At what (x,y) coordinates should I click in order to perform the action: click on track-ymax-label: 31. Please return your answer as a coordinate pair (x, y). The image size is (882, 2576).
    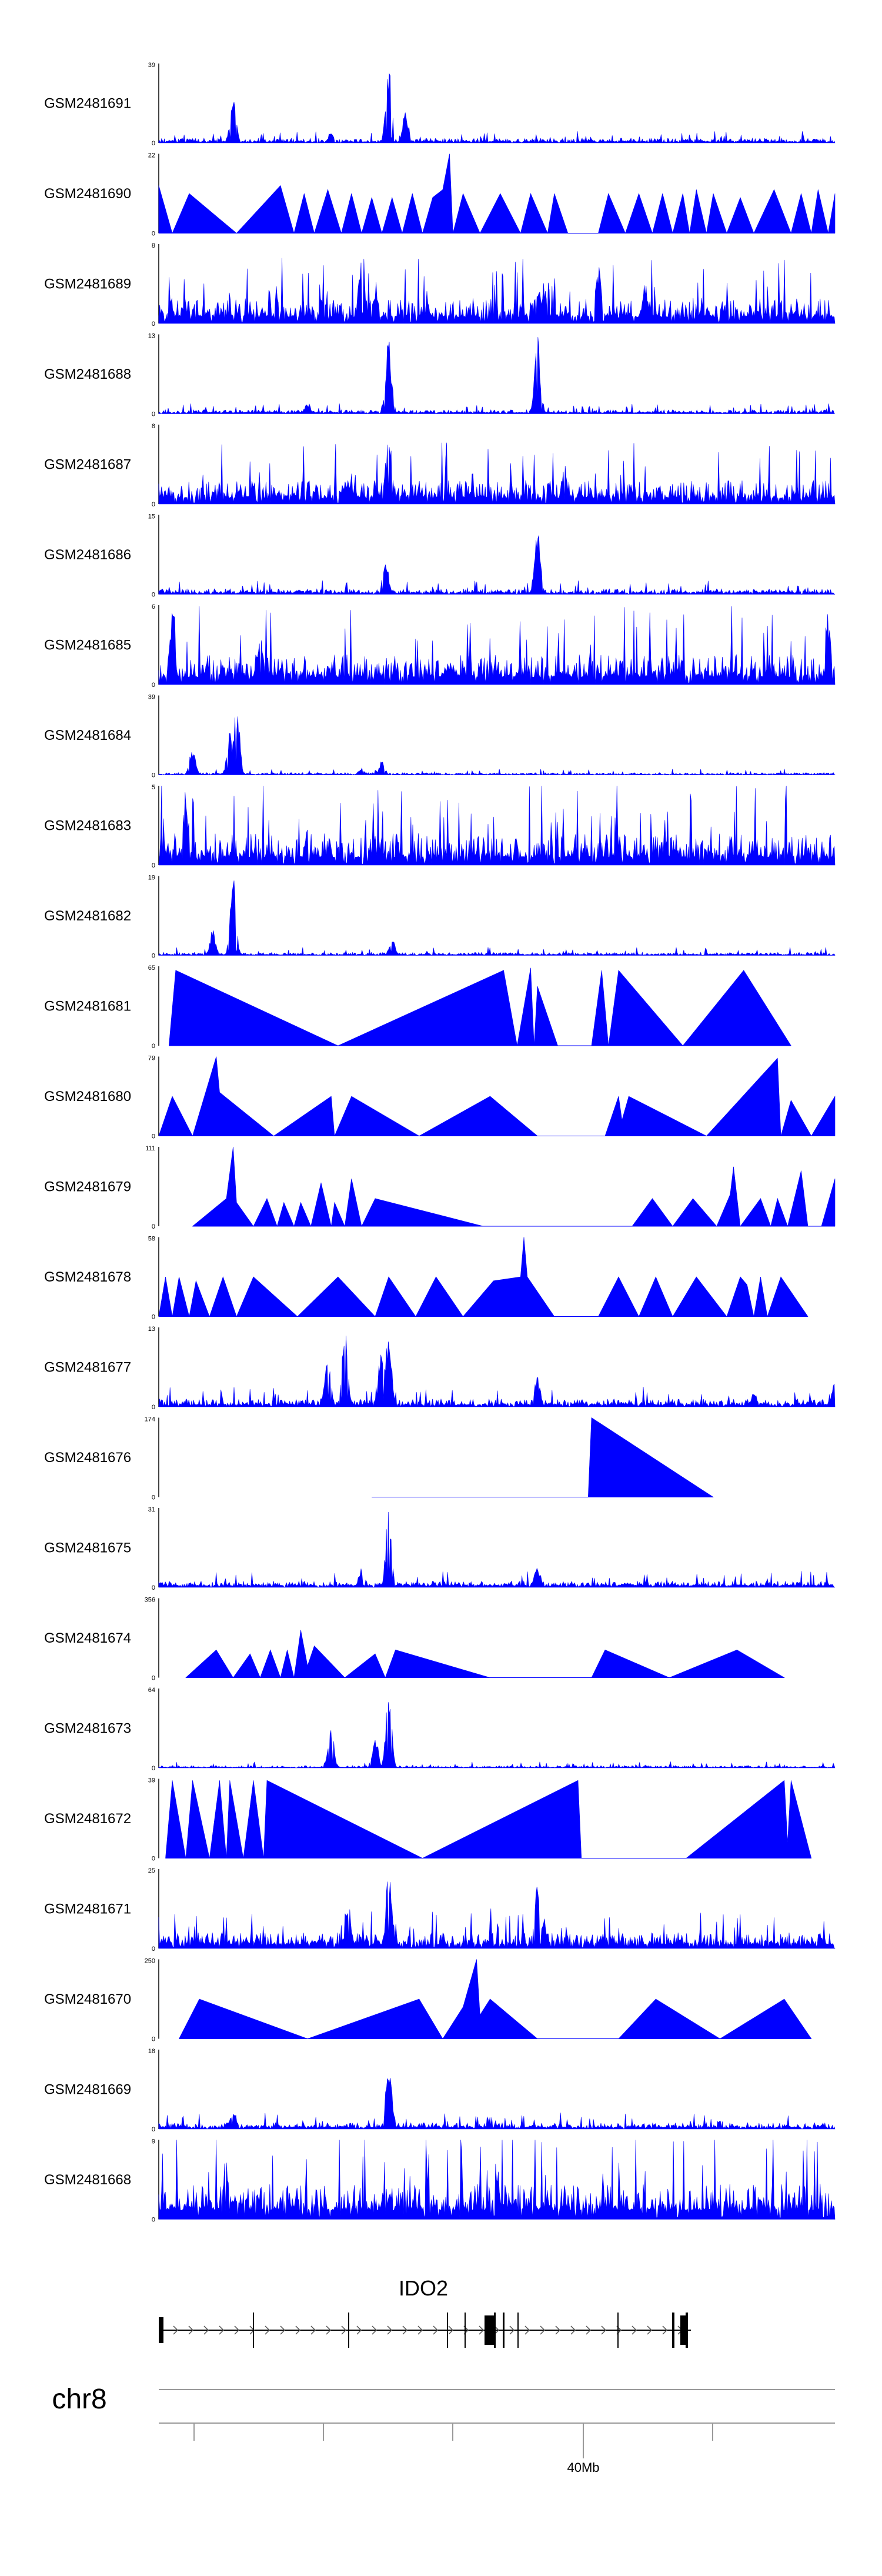
    Looking at the image, I should click on (151, 1509).